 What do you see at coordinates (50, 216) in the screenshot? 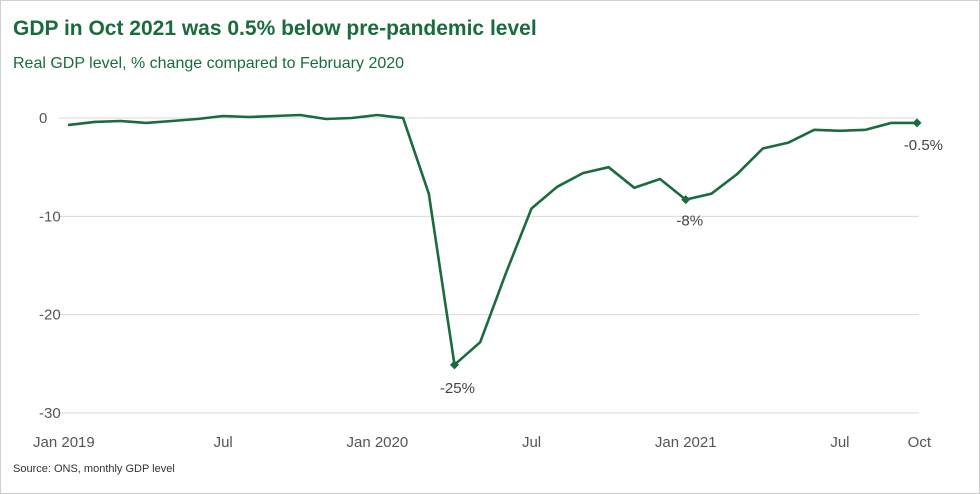
I see `y-tick-label: -10` at bounding box center [50, 216].